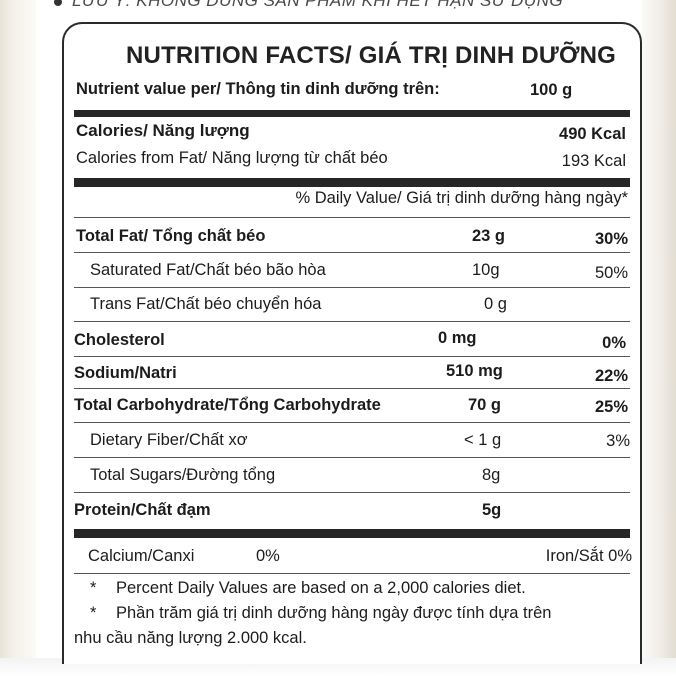  Describe the element at coordinates (611, 273) in the screenshot. I see `nutrient-percent: 50%` at that location.